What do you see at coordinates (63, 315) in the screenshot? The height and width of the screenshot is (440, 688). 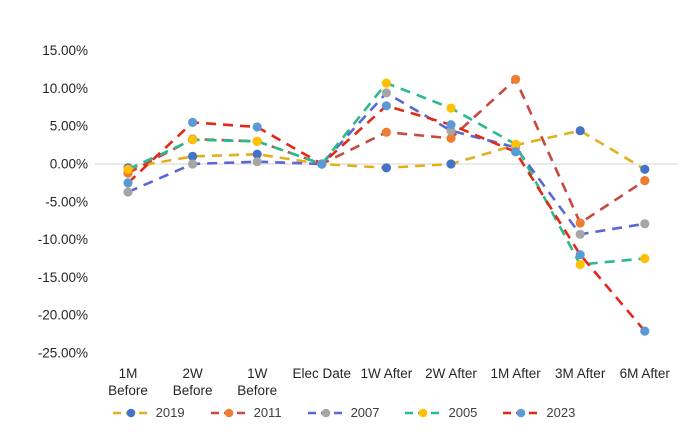 I see `y-tick-label: -20.00%` at bounding box center [63, 315].